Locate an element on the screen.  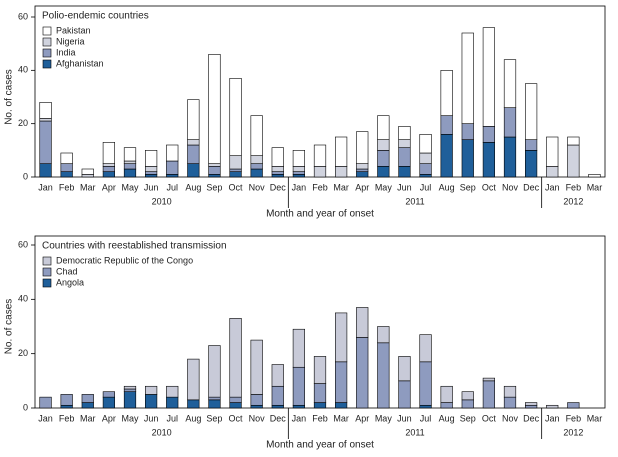
legend-label: India is located at coordinates (66, 52).